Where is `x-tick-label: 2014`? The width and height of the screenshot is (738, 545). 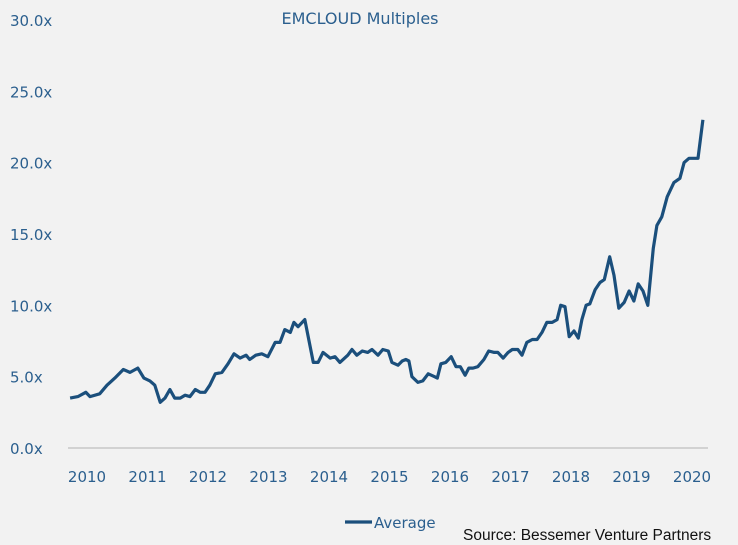 x-tick-label: 2014 is located at coordinates (329, 477).